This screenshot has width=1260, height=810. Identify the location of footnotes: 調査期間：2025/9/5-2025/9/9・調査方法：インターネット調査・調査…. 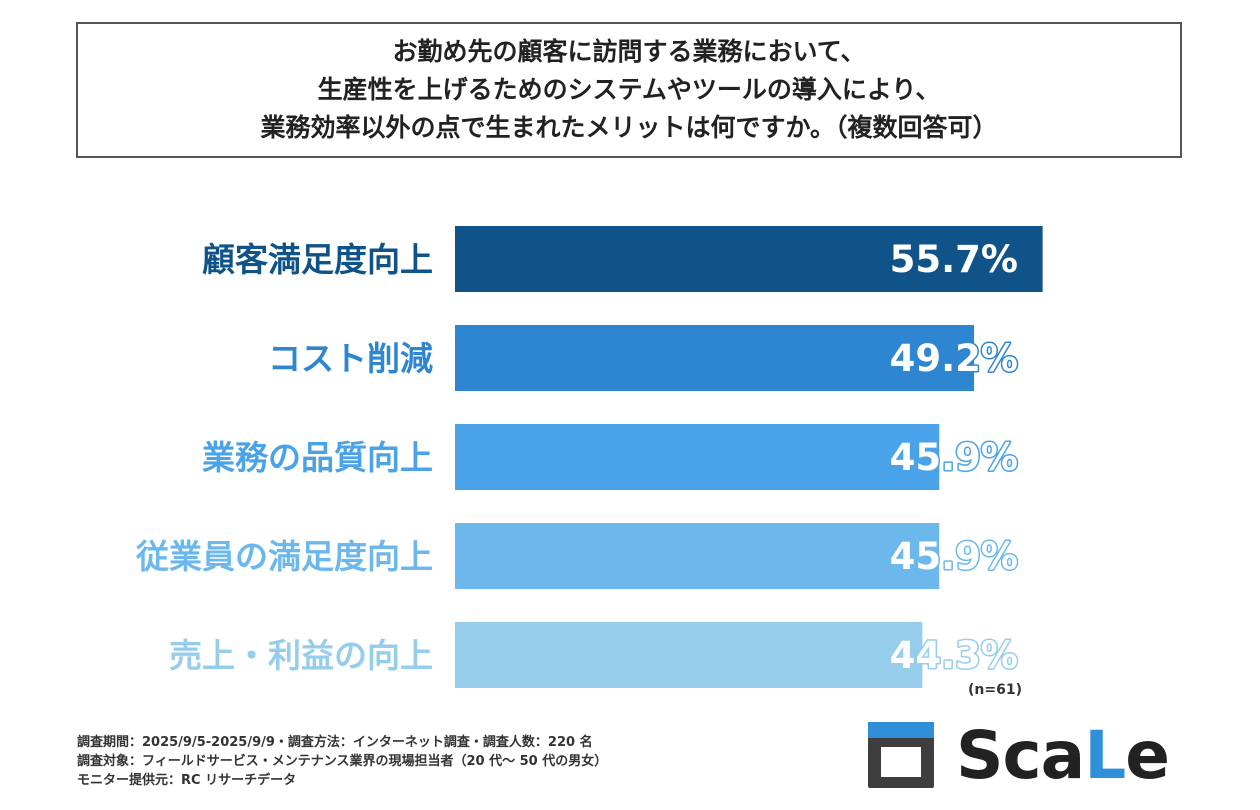
(342, 761).